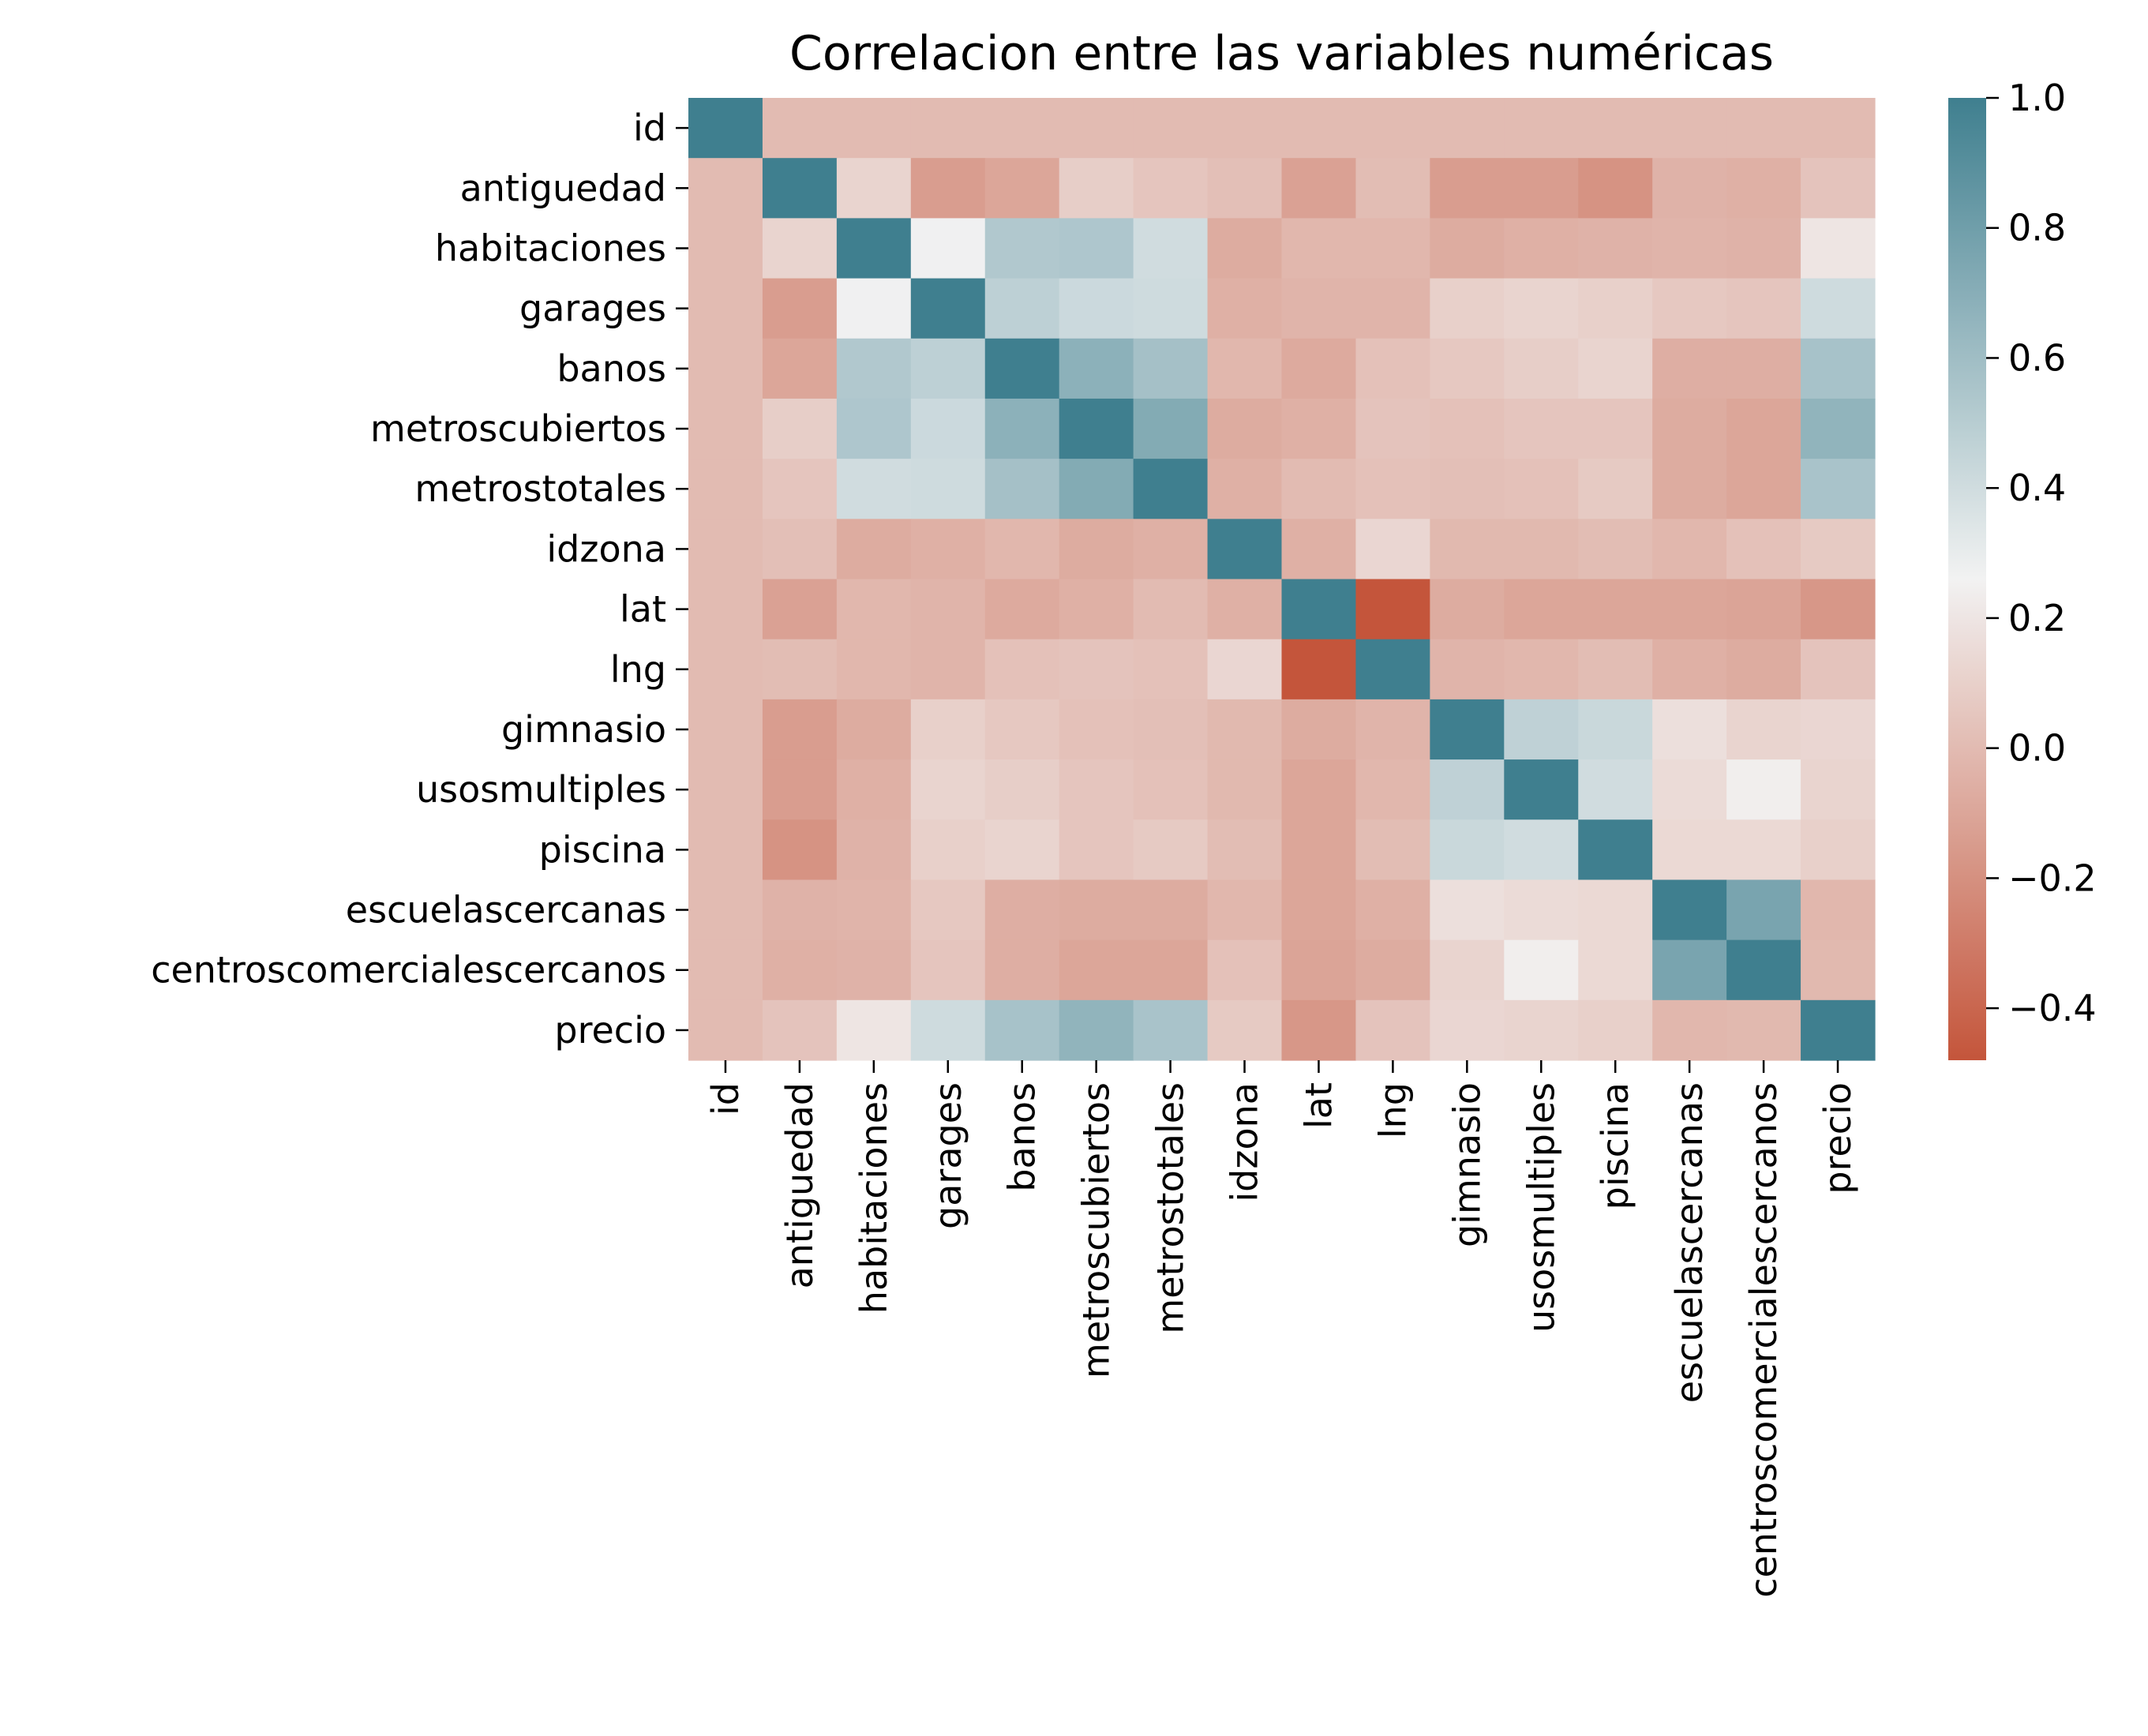 The height and width of the screenshot is (1736, 2148). I want to click on heatmap-cell-usosmultiples-metrostotales, so click(1171, 789).